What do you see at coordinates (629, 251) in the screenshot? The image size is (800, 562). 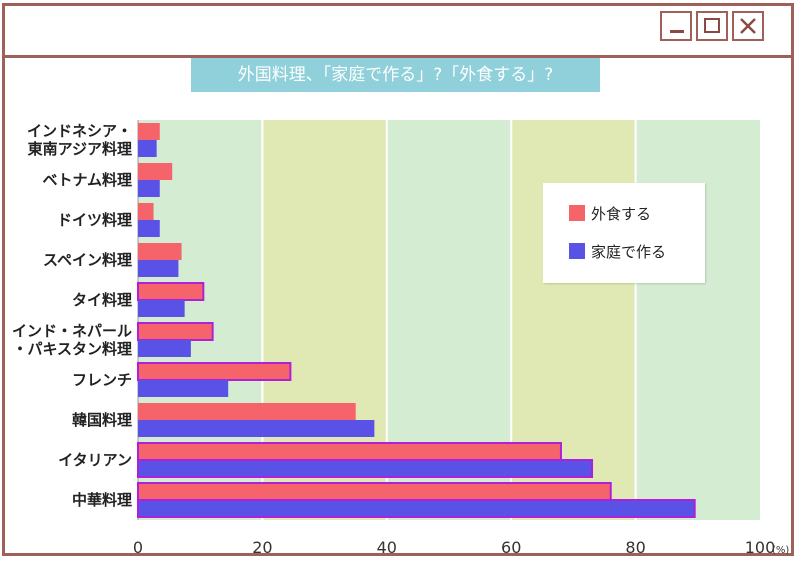 I see `legend-label-cook-home: 家庭で作る` at bounding box center [629, 251].